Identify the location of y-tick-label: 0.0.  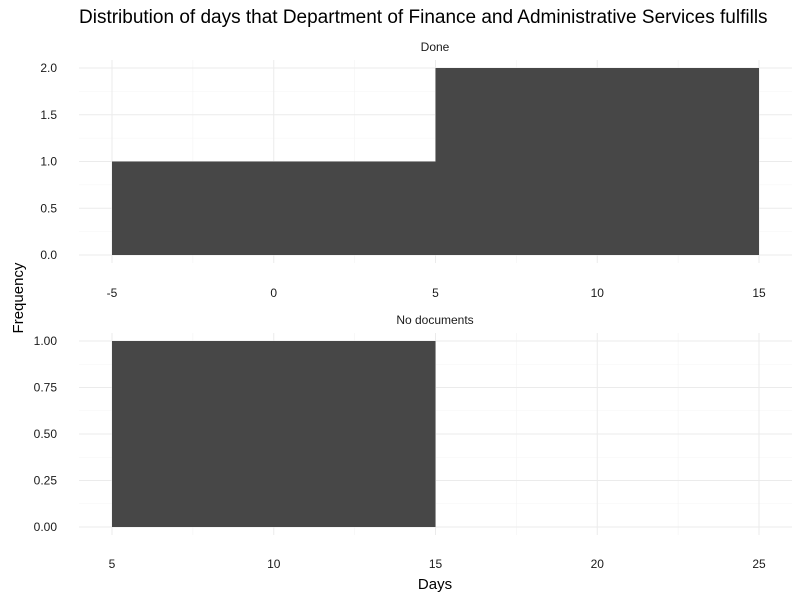
(48, 255).